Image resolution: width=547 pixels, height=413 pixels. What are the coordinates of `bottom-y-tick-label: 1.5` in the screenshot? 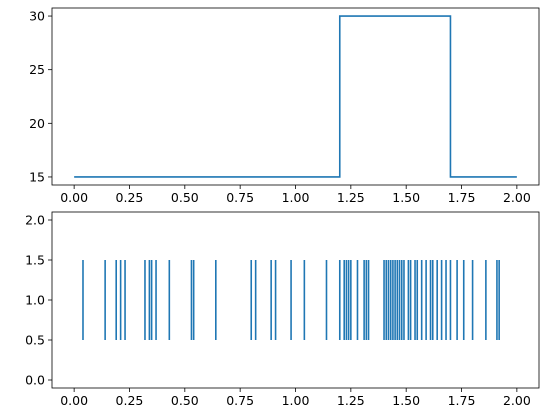 It's located at (35, 260).